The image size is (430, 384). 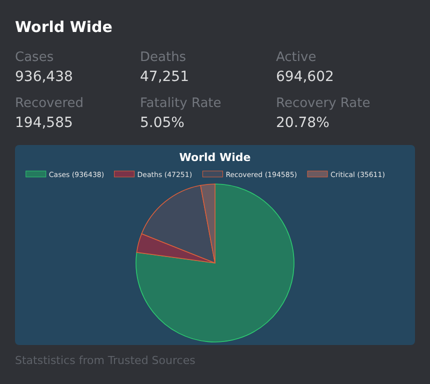 What do you see at coordinates (163, 57) in the screenshot?
I see `category-label: Deaths` at bounding box center [163, 57].